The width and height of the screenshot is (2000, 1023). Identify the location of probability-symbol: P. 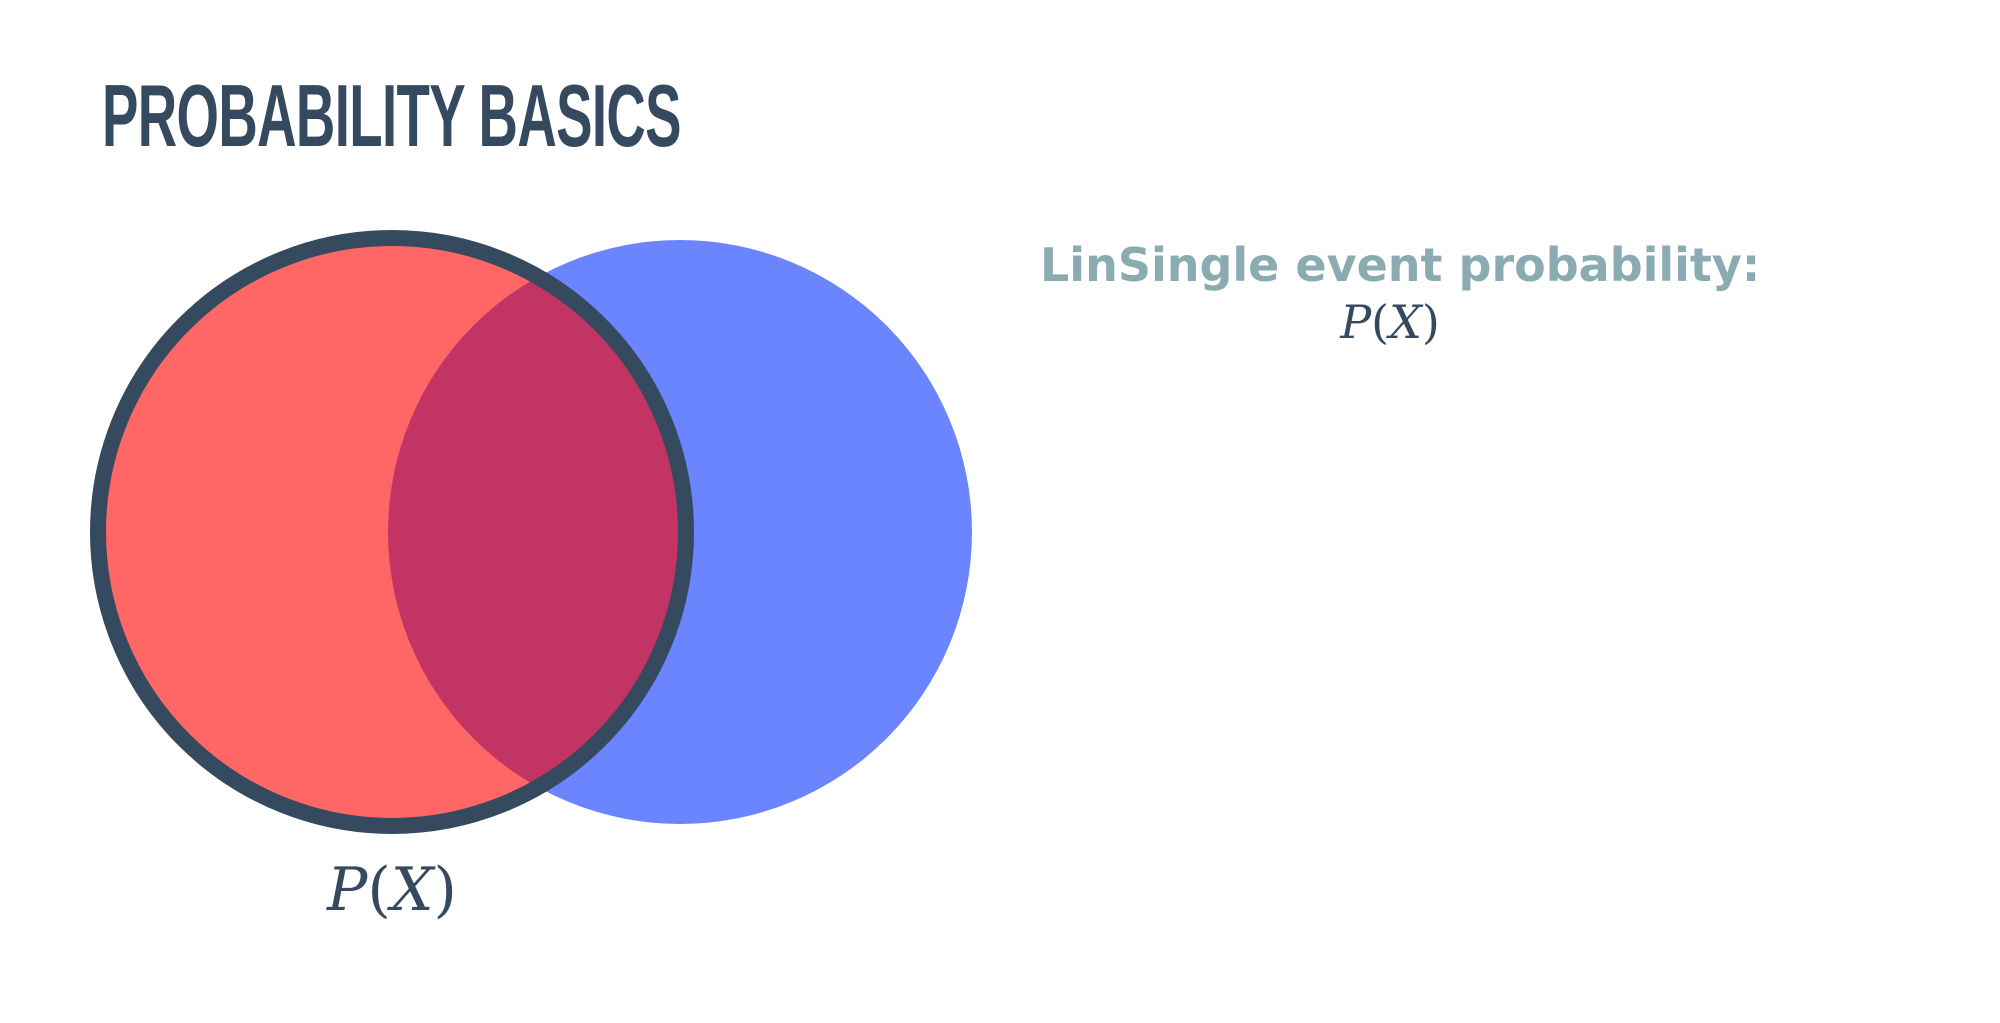
(347, 890).